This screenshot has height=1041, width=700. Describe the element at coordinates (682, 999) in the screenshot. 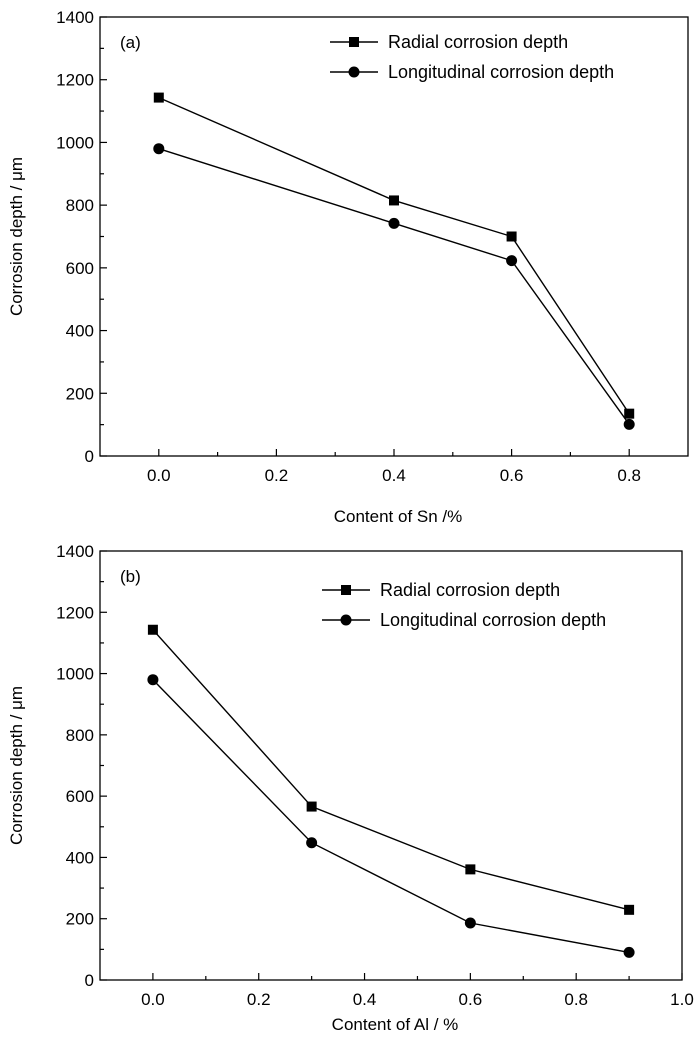

I see `x-tick-label: 1.0` at that location.